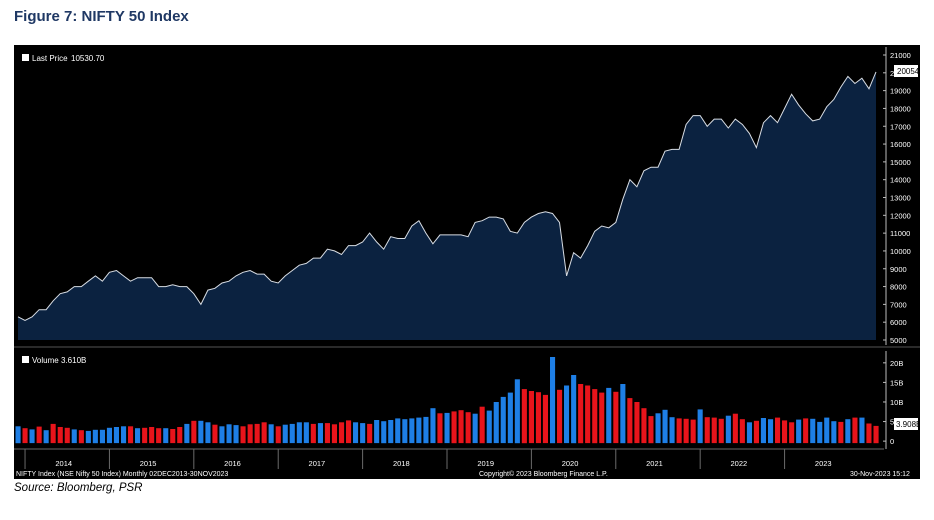  I want to click on price-y-tick-label: 15000, so click(900, 162).